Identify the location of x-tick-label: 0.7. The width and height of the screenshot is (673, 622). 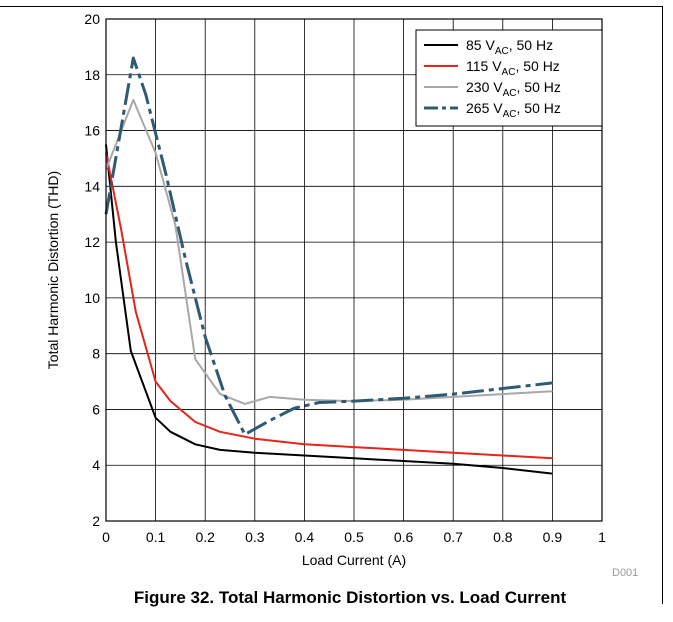
(453, 537).